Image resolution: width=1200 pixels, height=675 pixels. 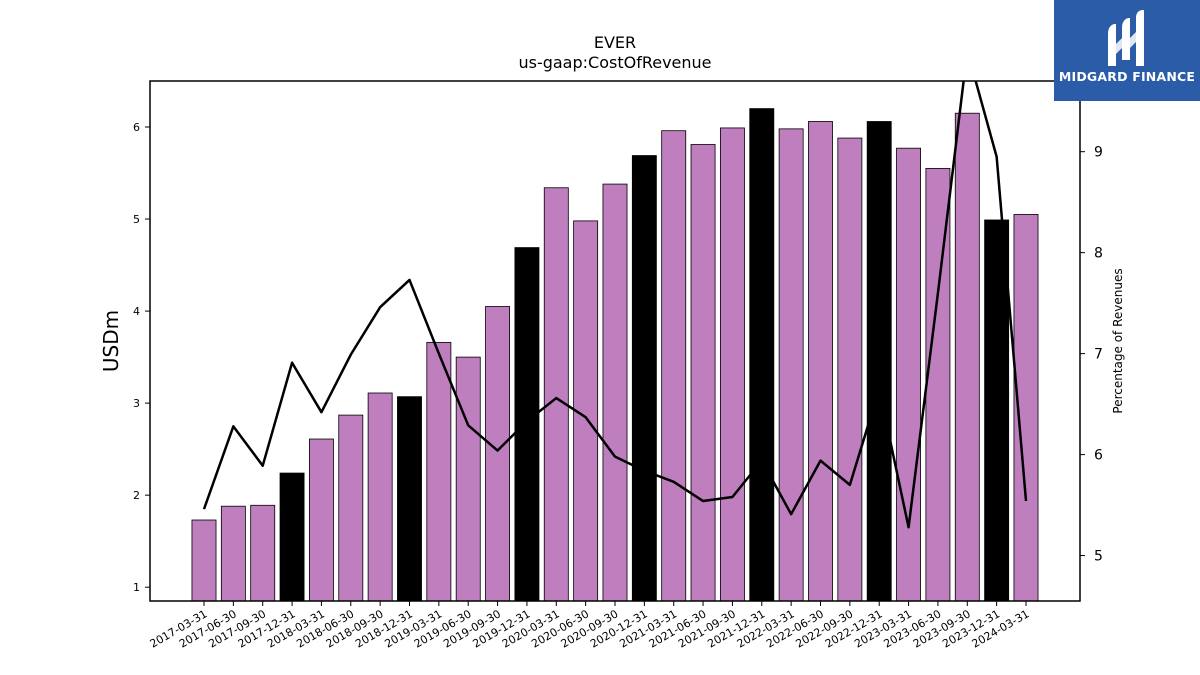 What do you see at coordinates (1098, 355) in the screenshot?
I see `y2-tick-label: 7` at bounding box center [1098, 355].